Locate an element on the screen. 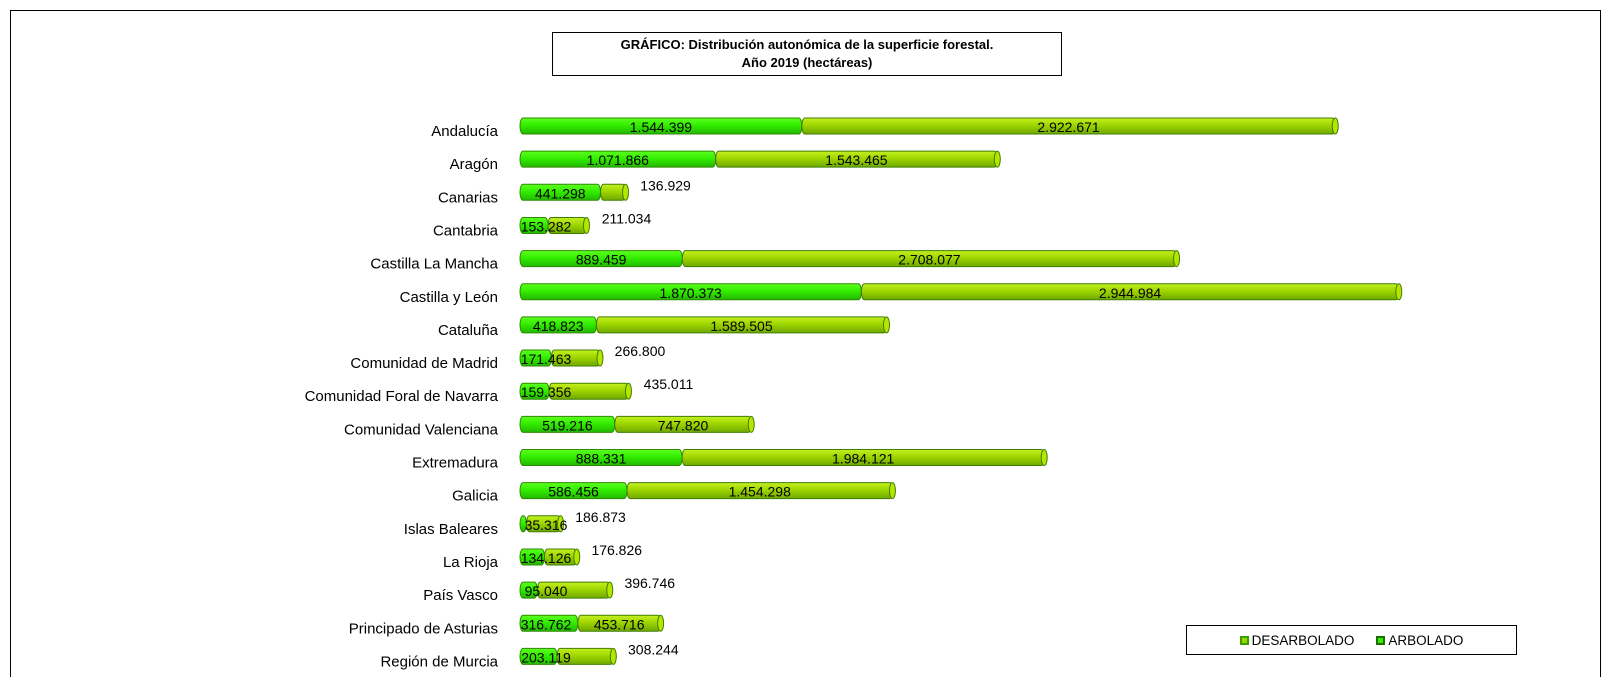 The image size is (1603, 677). category-label-castilla-la-mancha: Castilla La Mancha is located at coordinates (434, 264).